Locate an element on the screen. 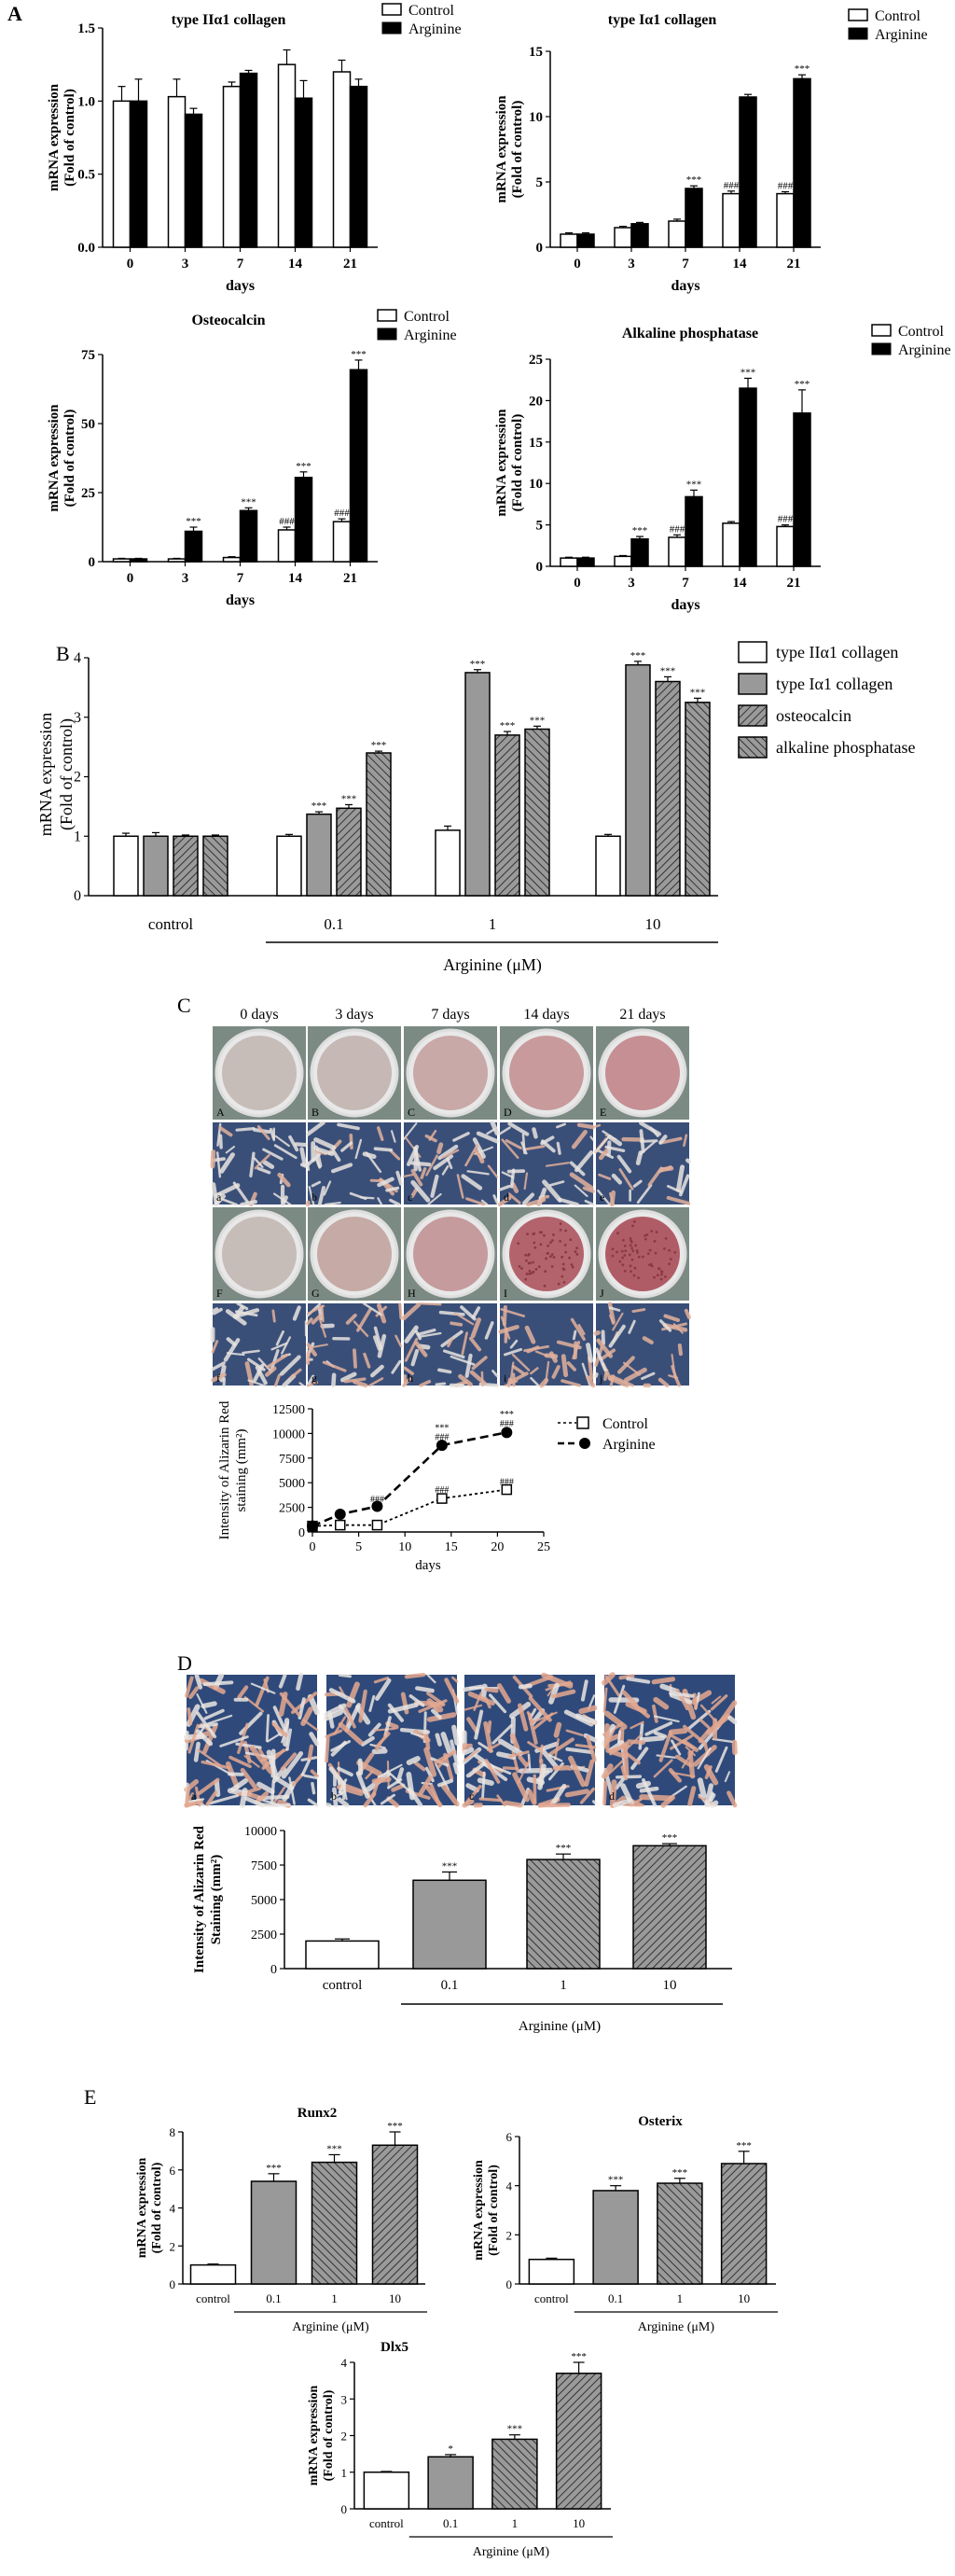 The image size is (955, 2576). bar-type-i-collagen is located at coordinates (156, 866).